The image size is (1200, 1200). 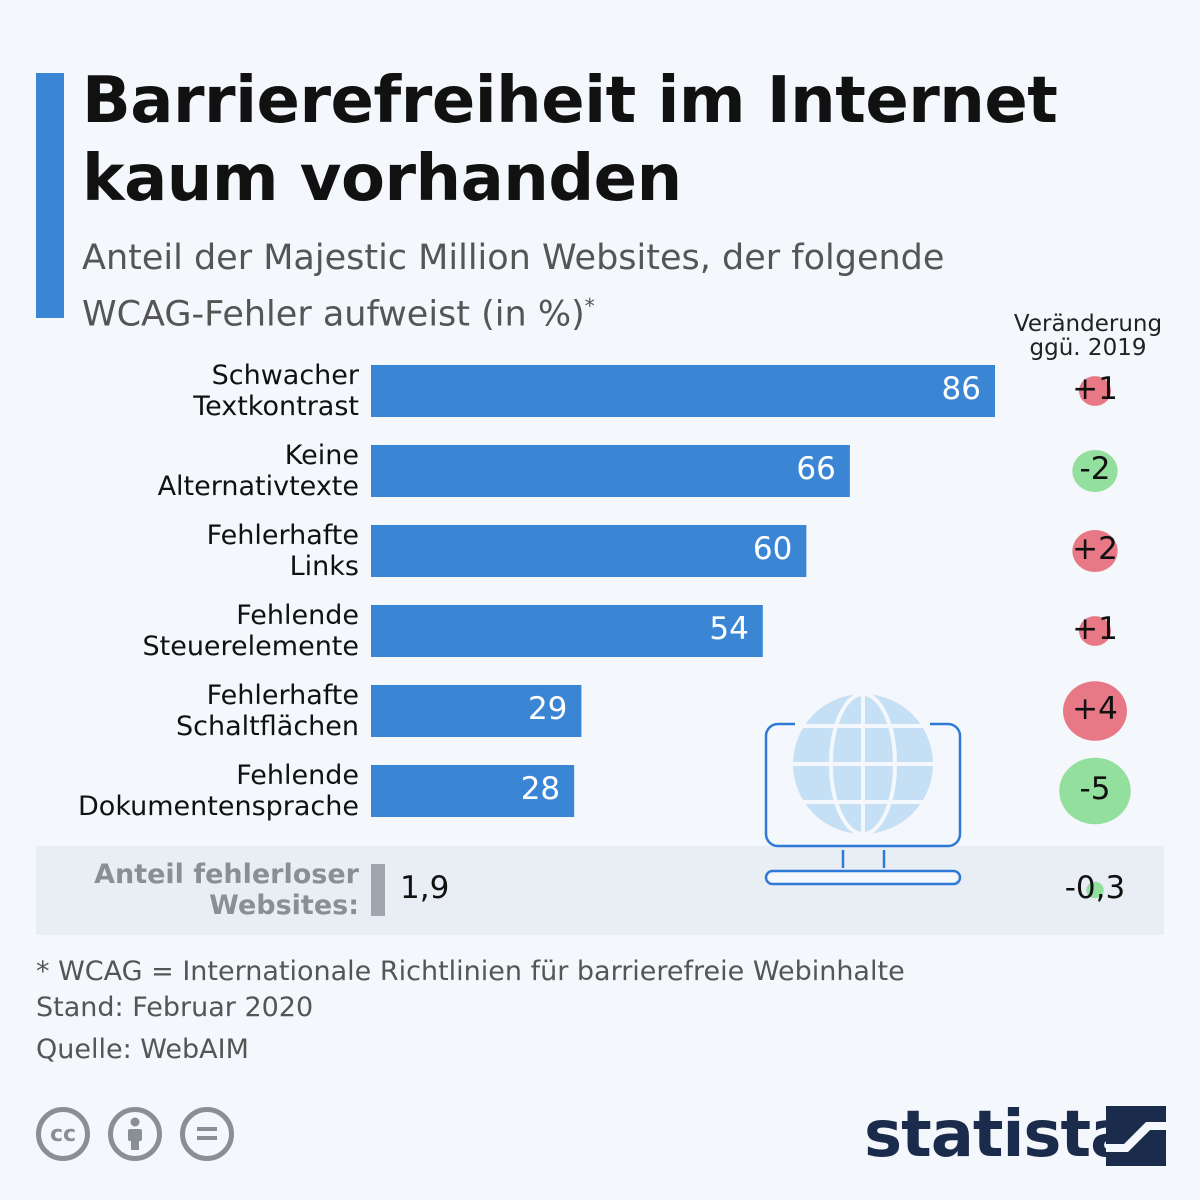 I want to click on source-link: Quelle: WebAIM, so click(x=142, y=1049).